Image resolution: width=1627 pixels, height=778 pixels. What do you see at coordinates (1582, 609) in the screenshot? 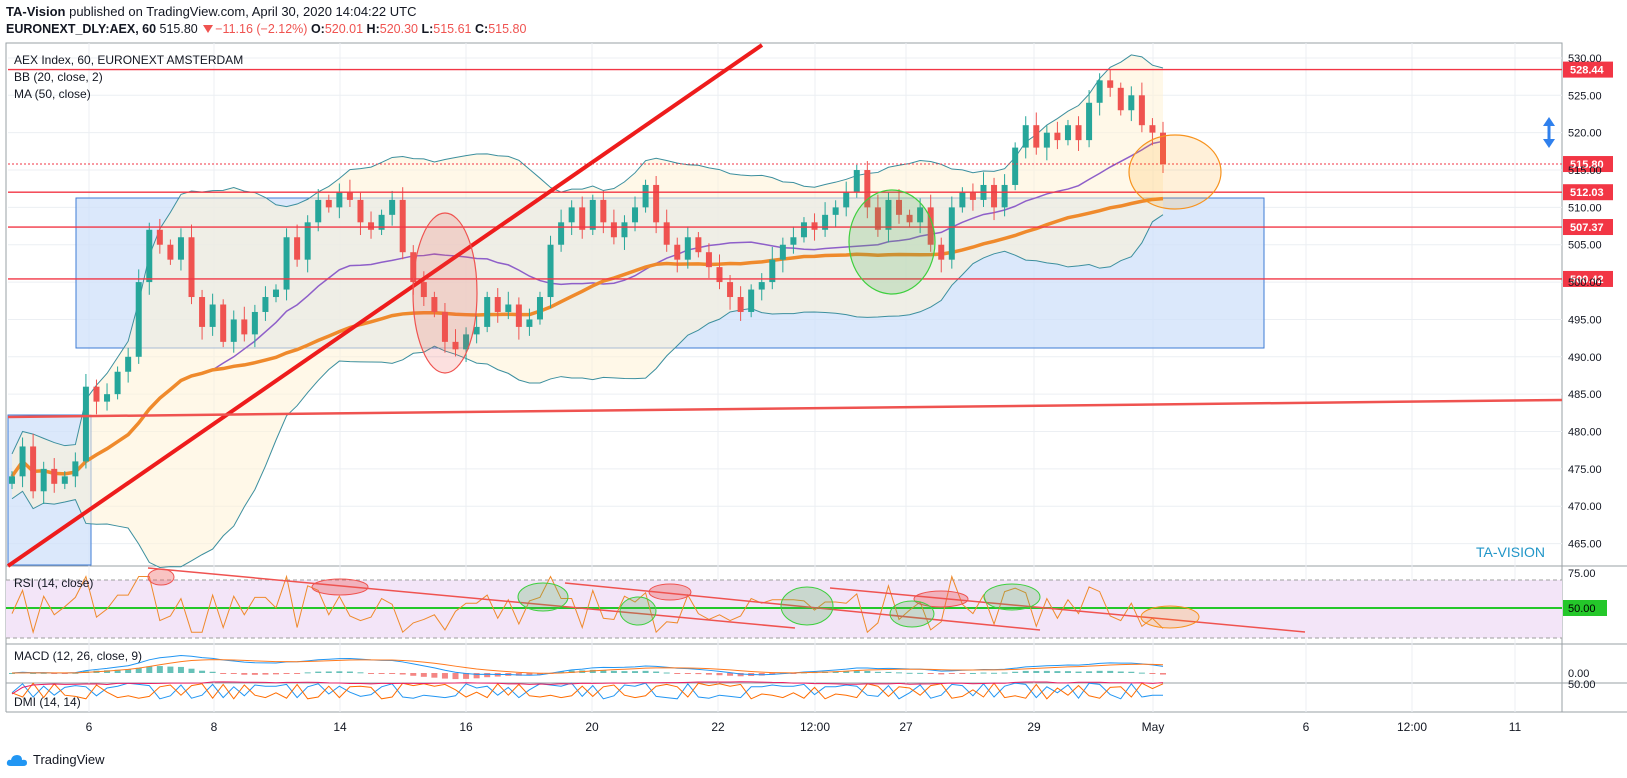
I see `rsi-level-label: 50.00` at bounding box center [1582, 609].